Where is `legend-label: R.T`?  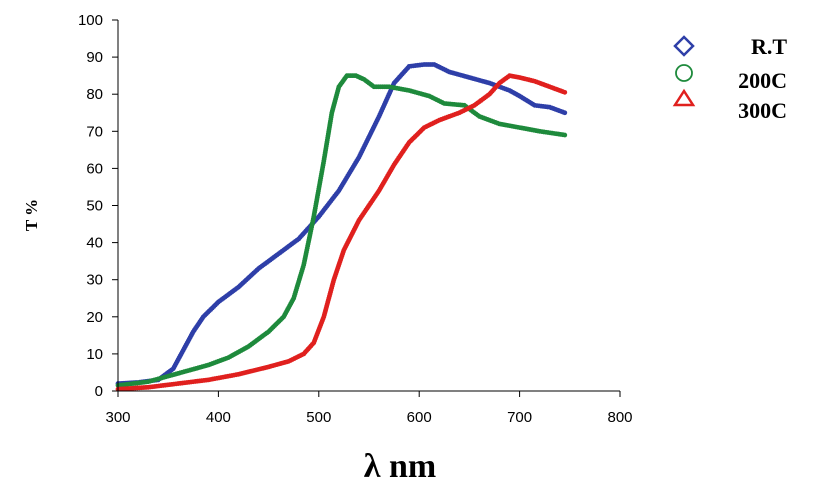
legend-label: R.T is located at coordinates (769, 46).